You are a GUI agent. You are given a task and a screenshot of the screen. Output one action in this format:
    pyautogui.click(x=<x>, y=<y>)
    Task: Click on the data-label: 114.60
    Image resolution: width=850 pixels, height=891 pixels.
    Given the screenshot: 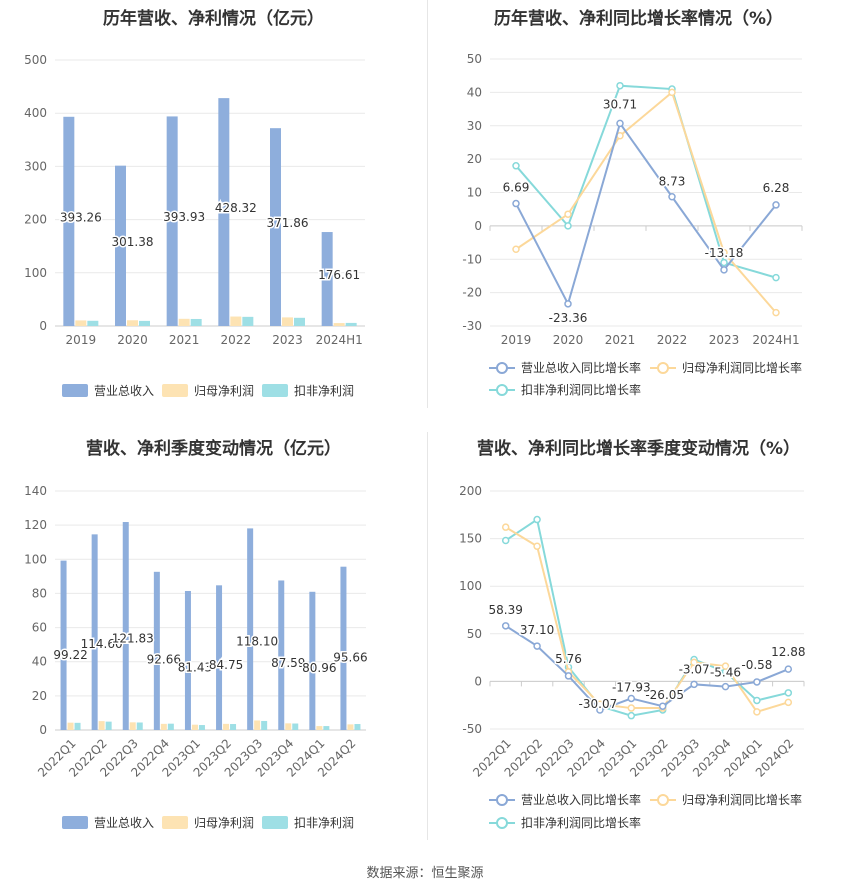 What is the action you would take?
    pyautogui.click(x=102, y=644)
    